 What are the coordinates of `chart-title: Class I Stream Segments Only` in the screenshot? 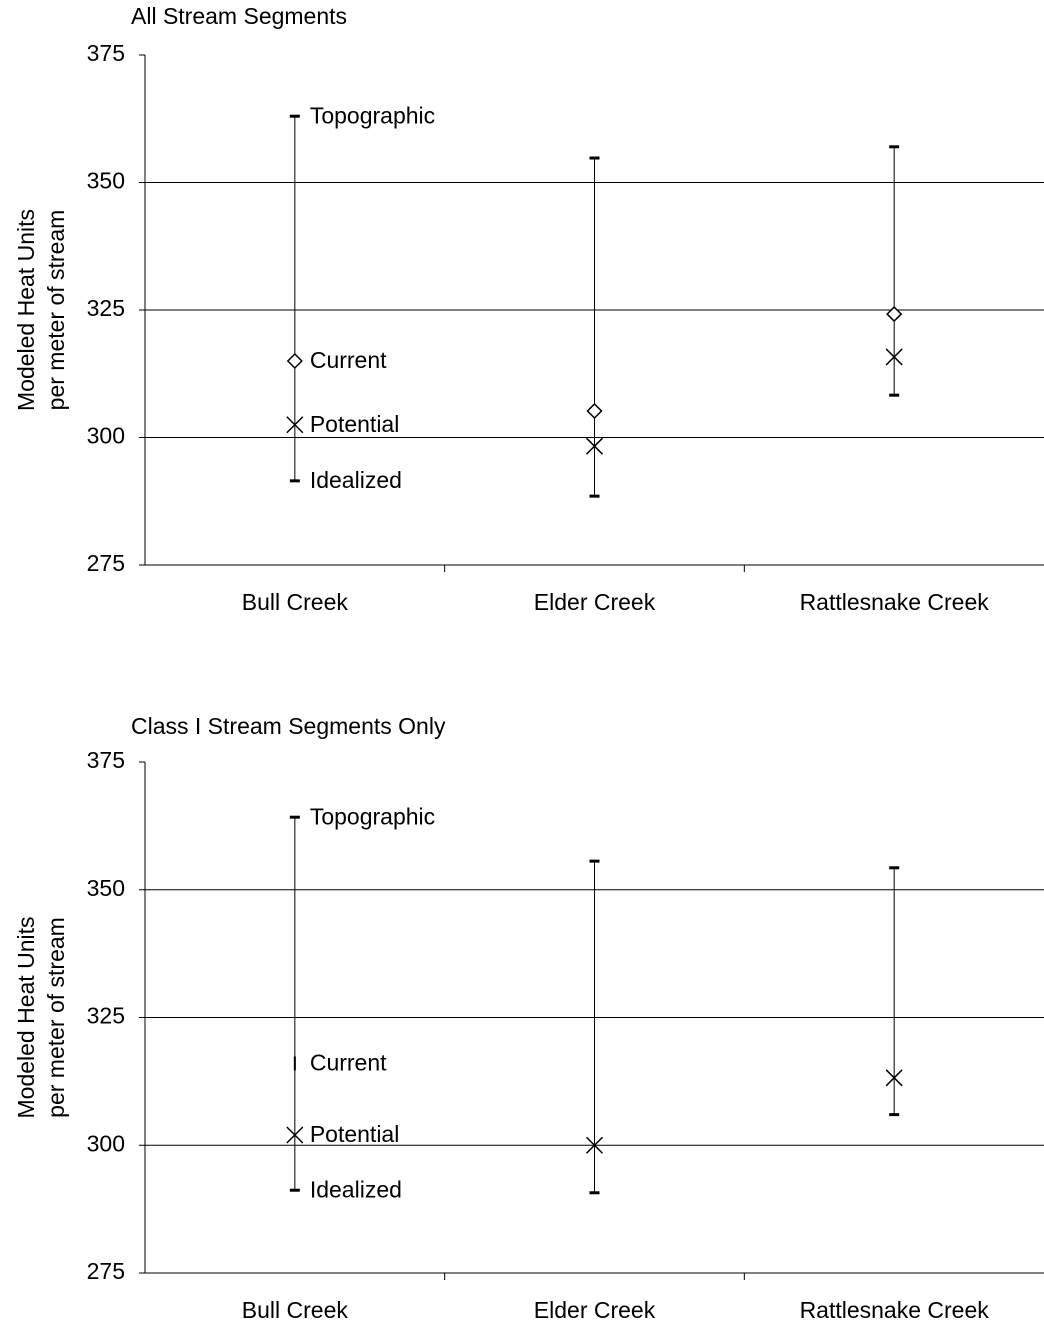 It's located at (288, 726).